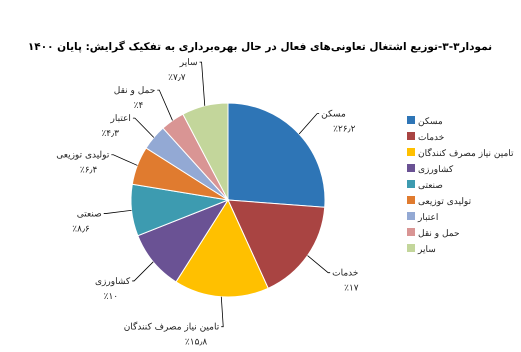 The image size is (521, 352). What do you see at coordinates (83, 155) in the screenshot?
I see `slice-label: تولیدی توزیعی` at bounding box center [83, 155].